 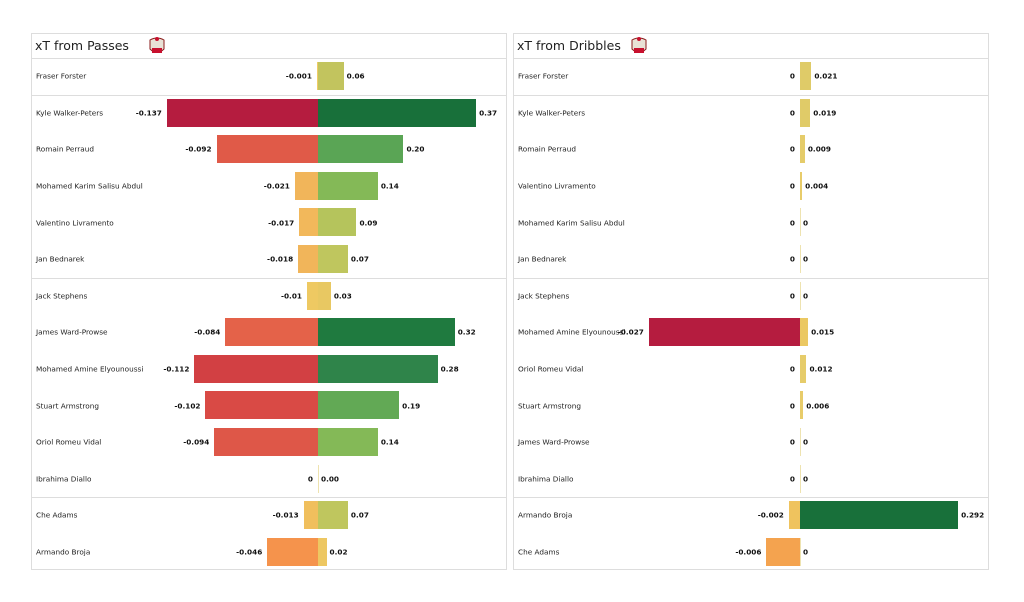 I want to click on positive-value-label: 0.015, so click(x=823, y=332).